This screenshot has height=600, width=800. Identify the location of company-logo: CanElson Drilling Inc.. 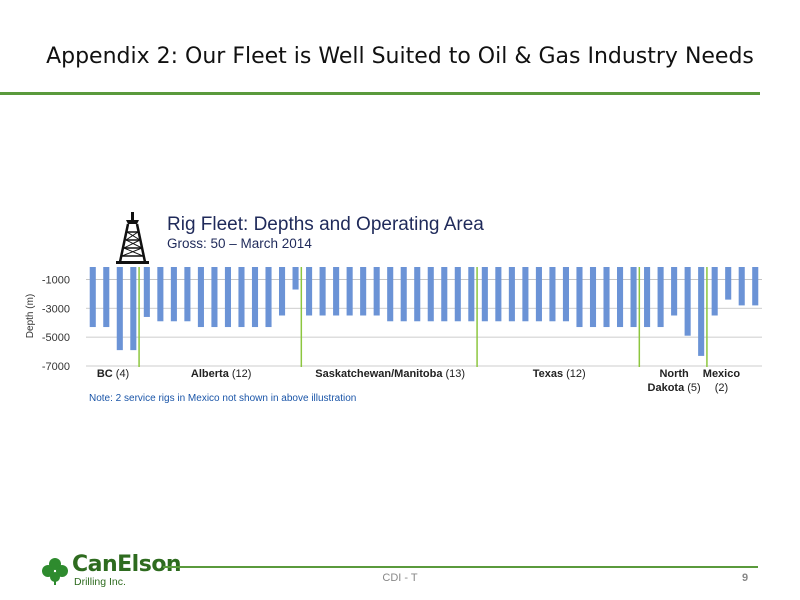
(111, 572).